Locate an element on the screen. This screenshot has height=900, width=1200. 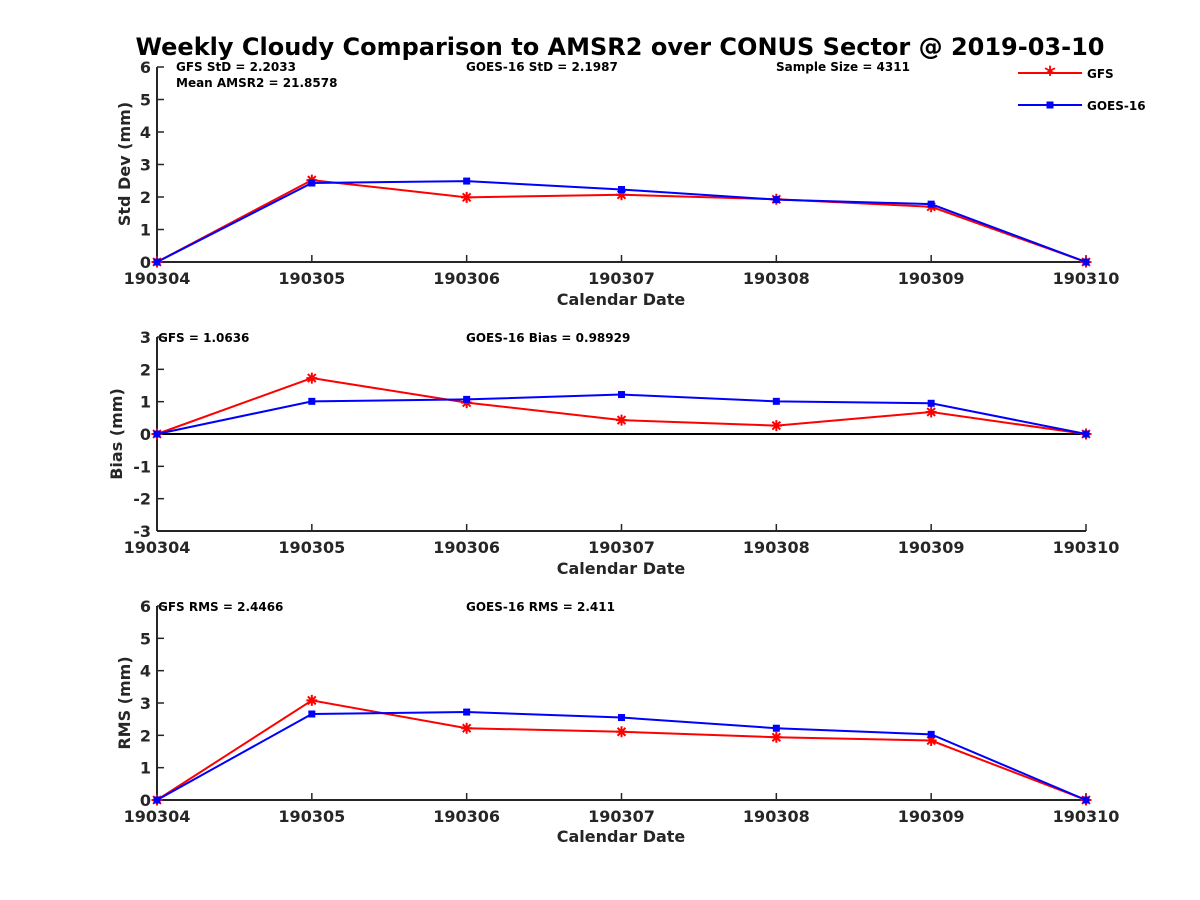
y-tick-label: -3 is located at coordinates (142, 531).